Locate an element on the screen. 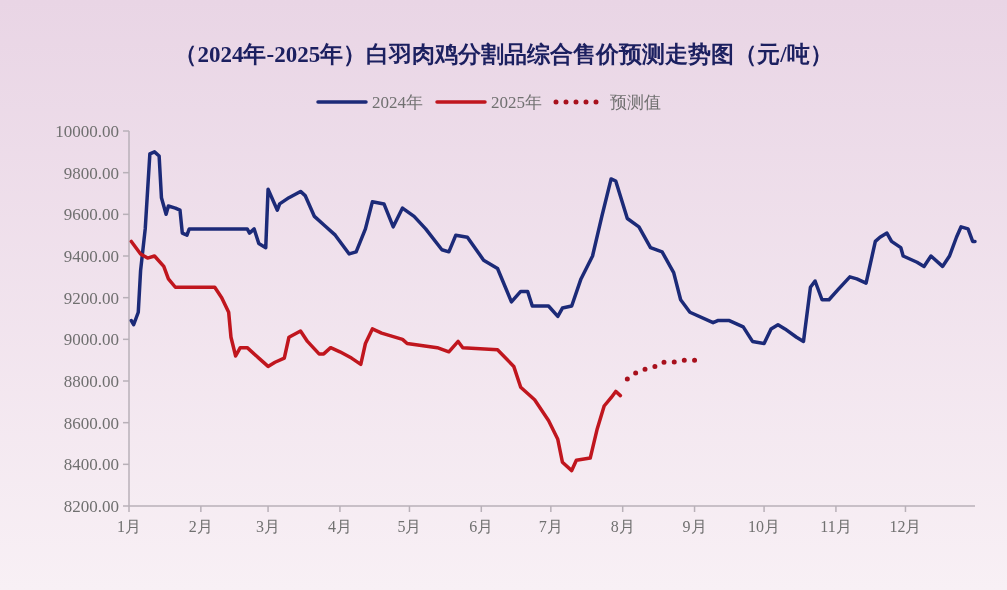 This screenshot has height=590, width=1007. y-tick-label: 9000.00 is located at coordinates (91, 340).